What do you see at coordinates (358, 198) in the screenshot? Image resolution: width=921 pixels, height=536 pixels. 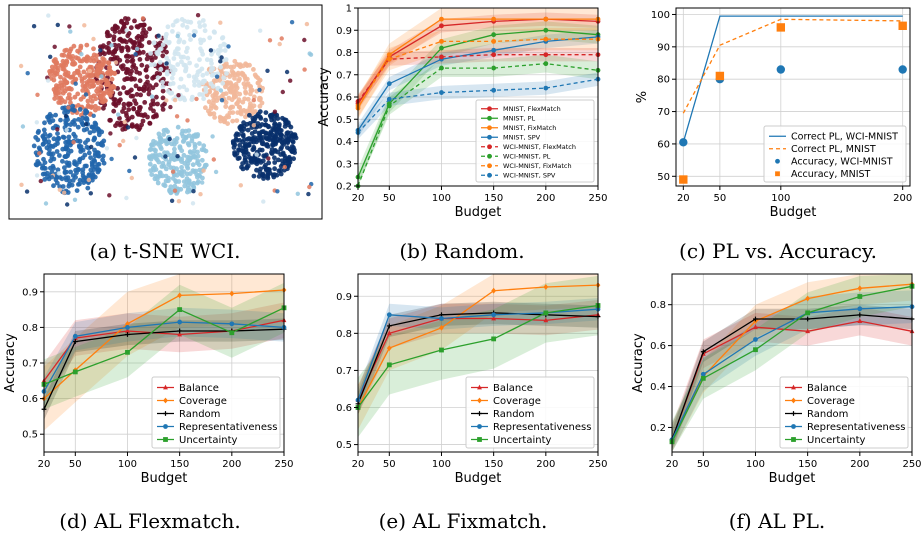 I see `x-tick-label: 20` at bounding box center [358, 198].